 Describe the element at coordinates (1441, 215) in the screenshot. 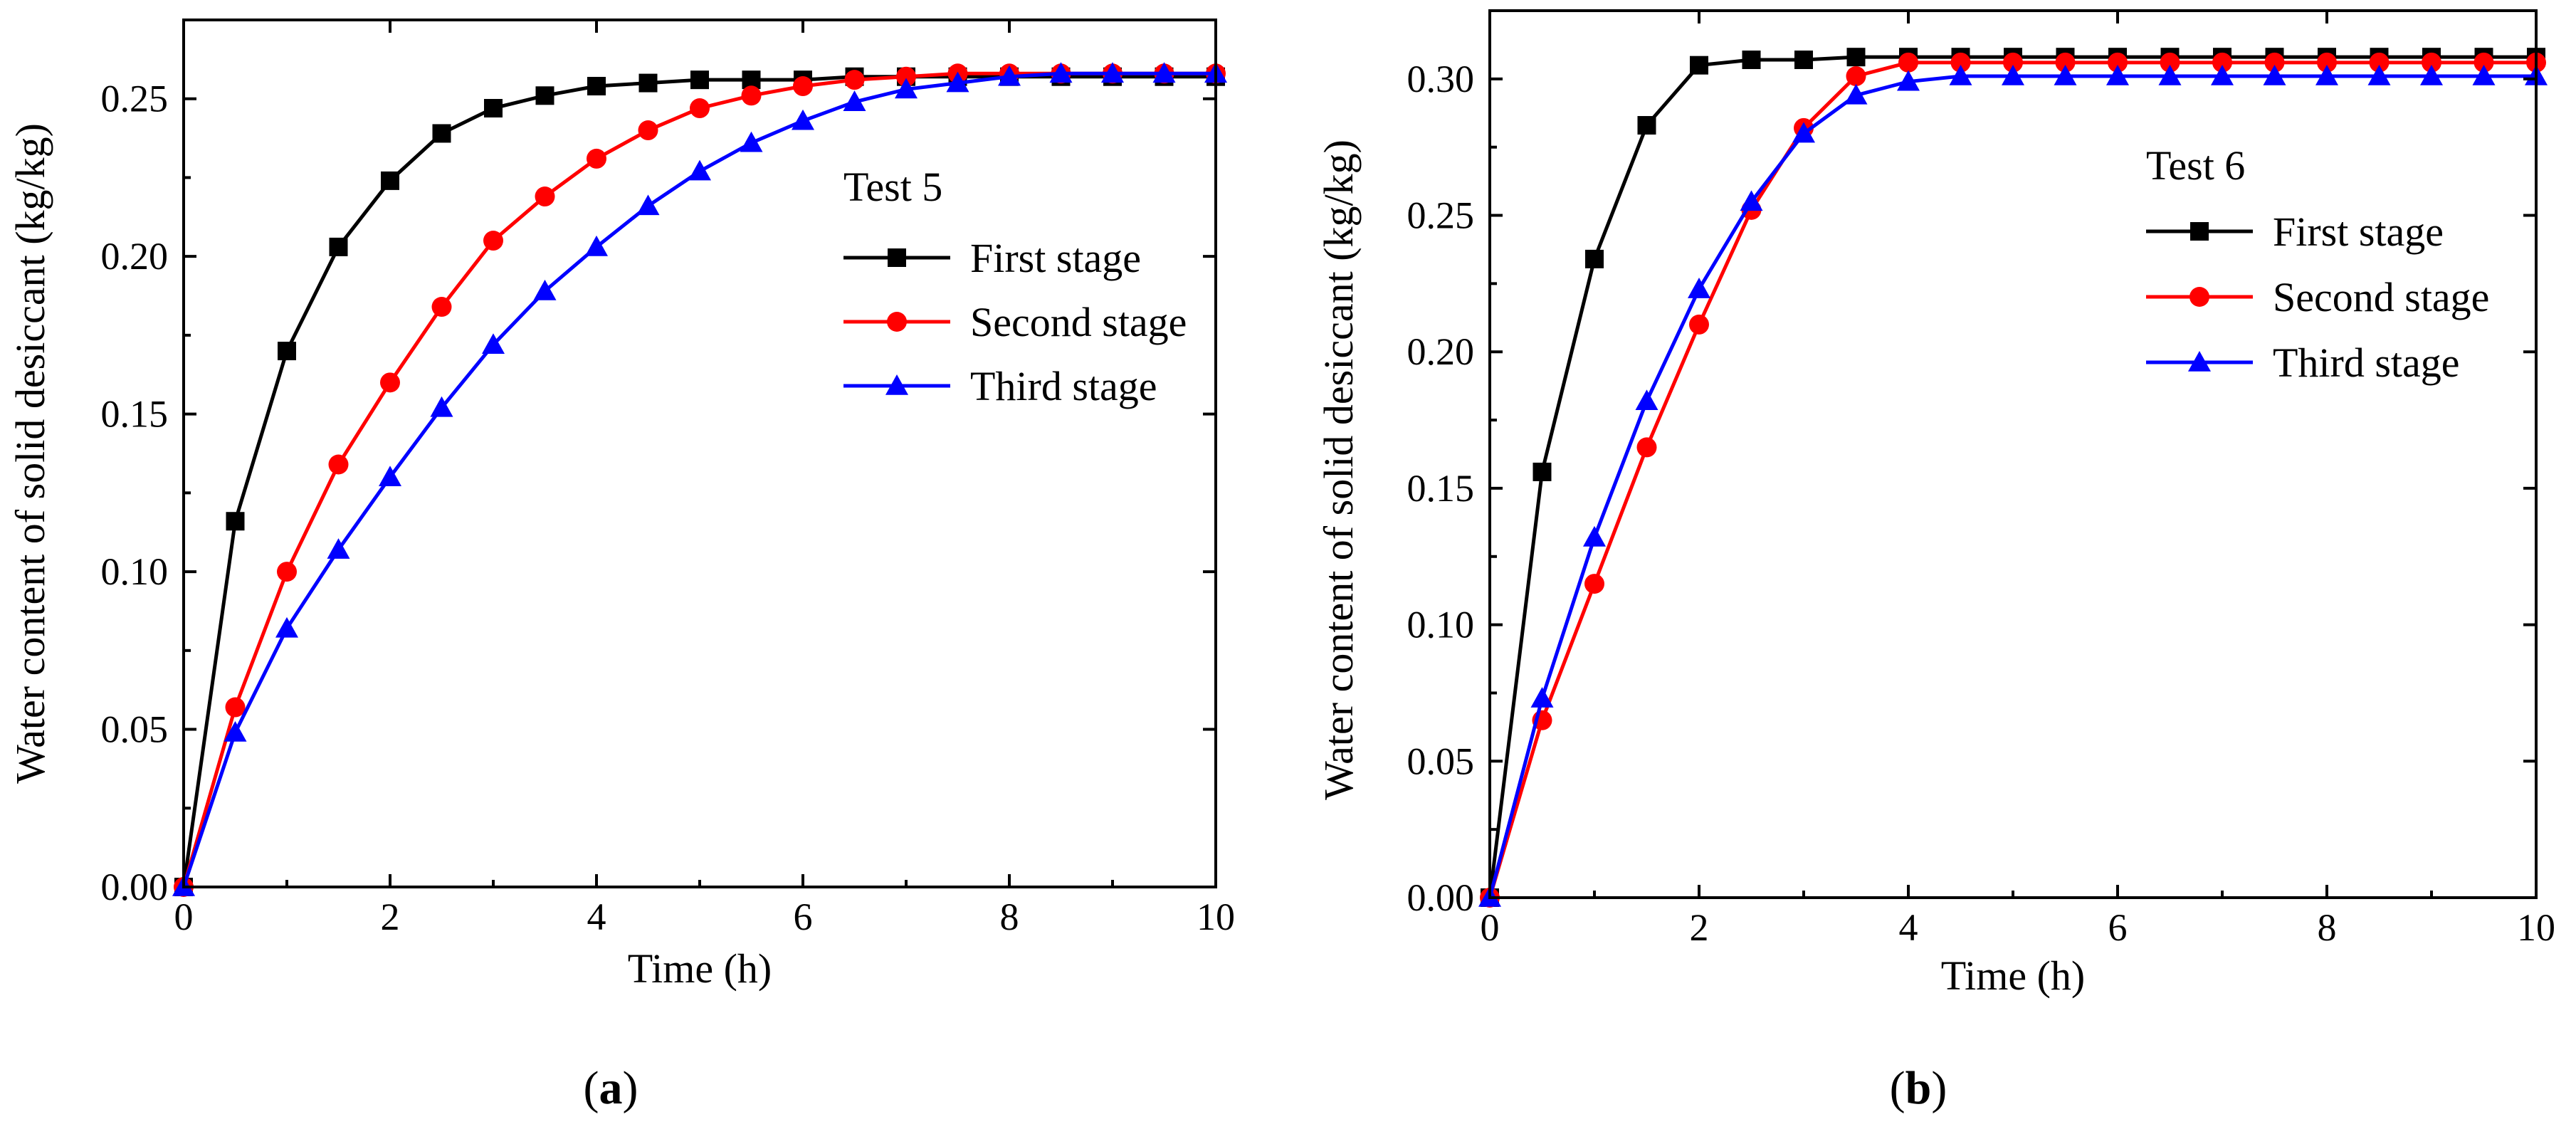

I see `panel-b-y-tick-label: 0.25` at that location.